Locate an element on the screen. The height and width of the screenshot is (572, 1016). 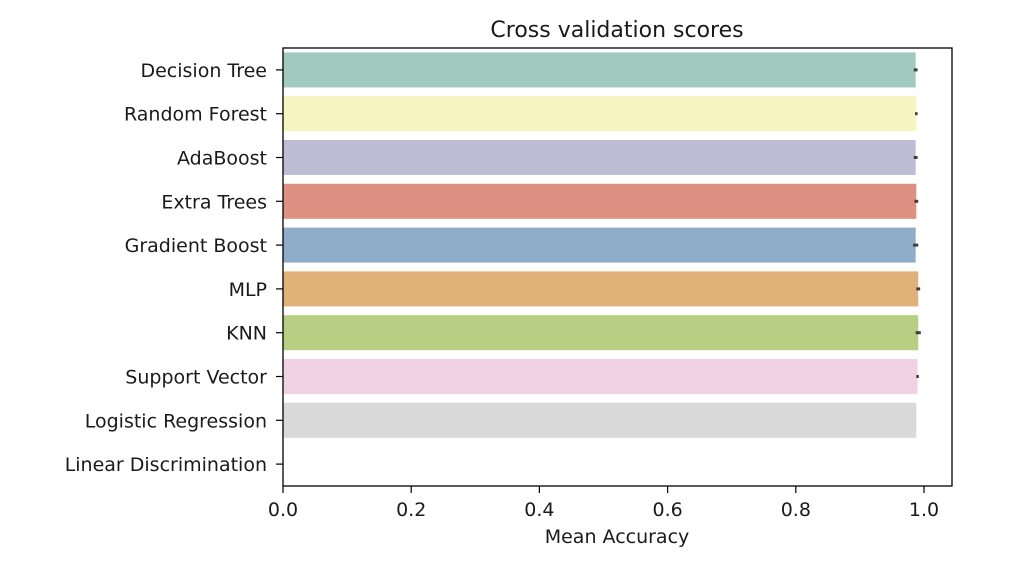
bar-random-forest is located at coordinates (600, 114).